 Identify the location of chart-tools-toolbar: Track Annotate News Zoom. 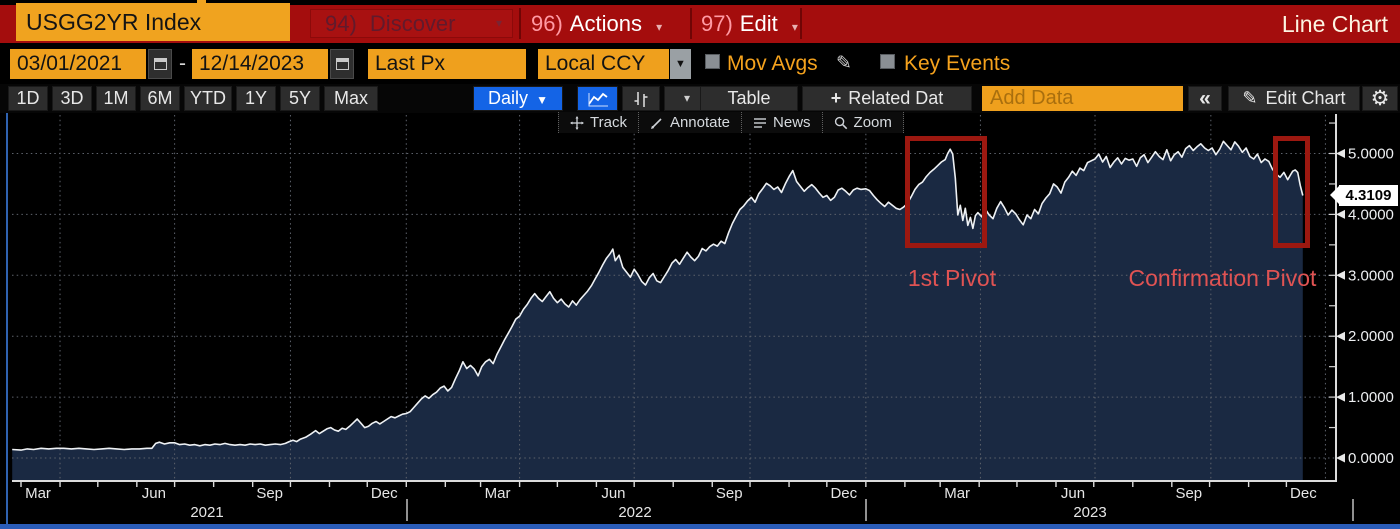
(731, 122).